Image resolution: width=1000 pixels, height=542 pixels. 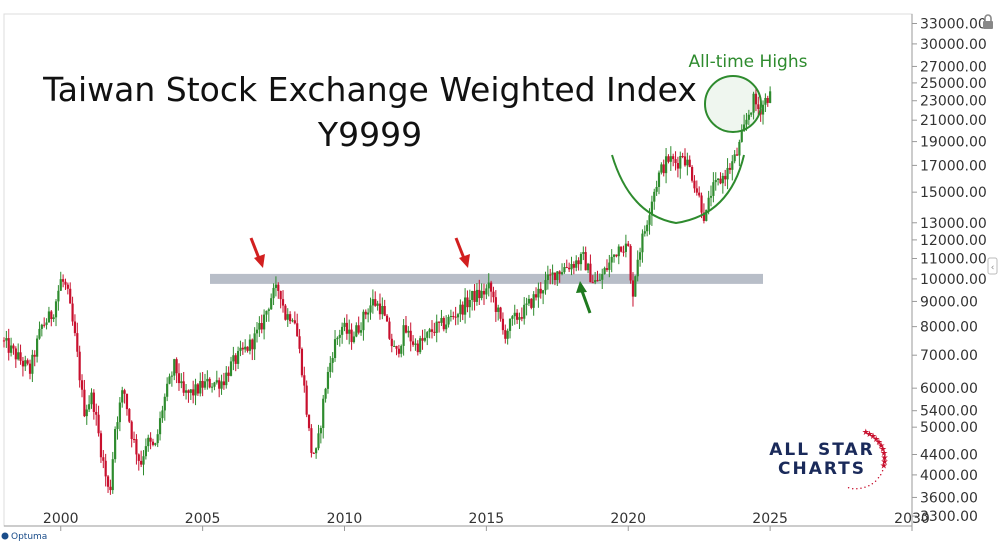 What do you see at coordinates (953, 241) in the screenshot?
I see `y-tick-label: 12000.00` at bounding box center [953, 241].